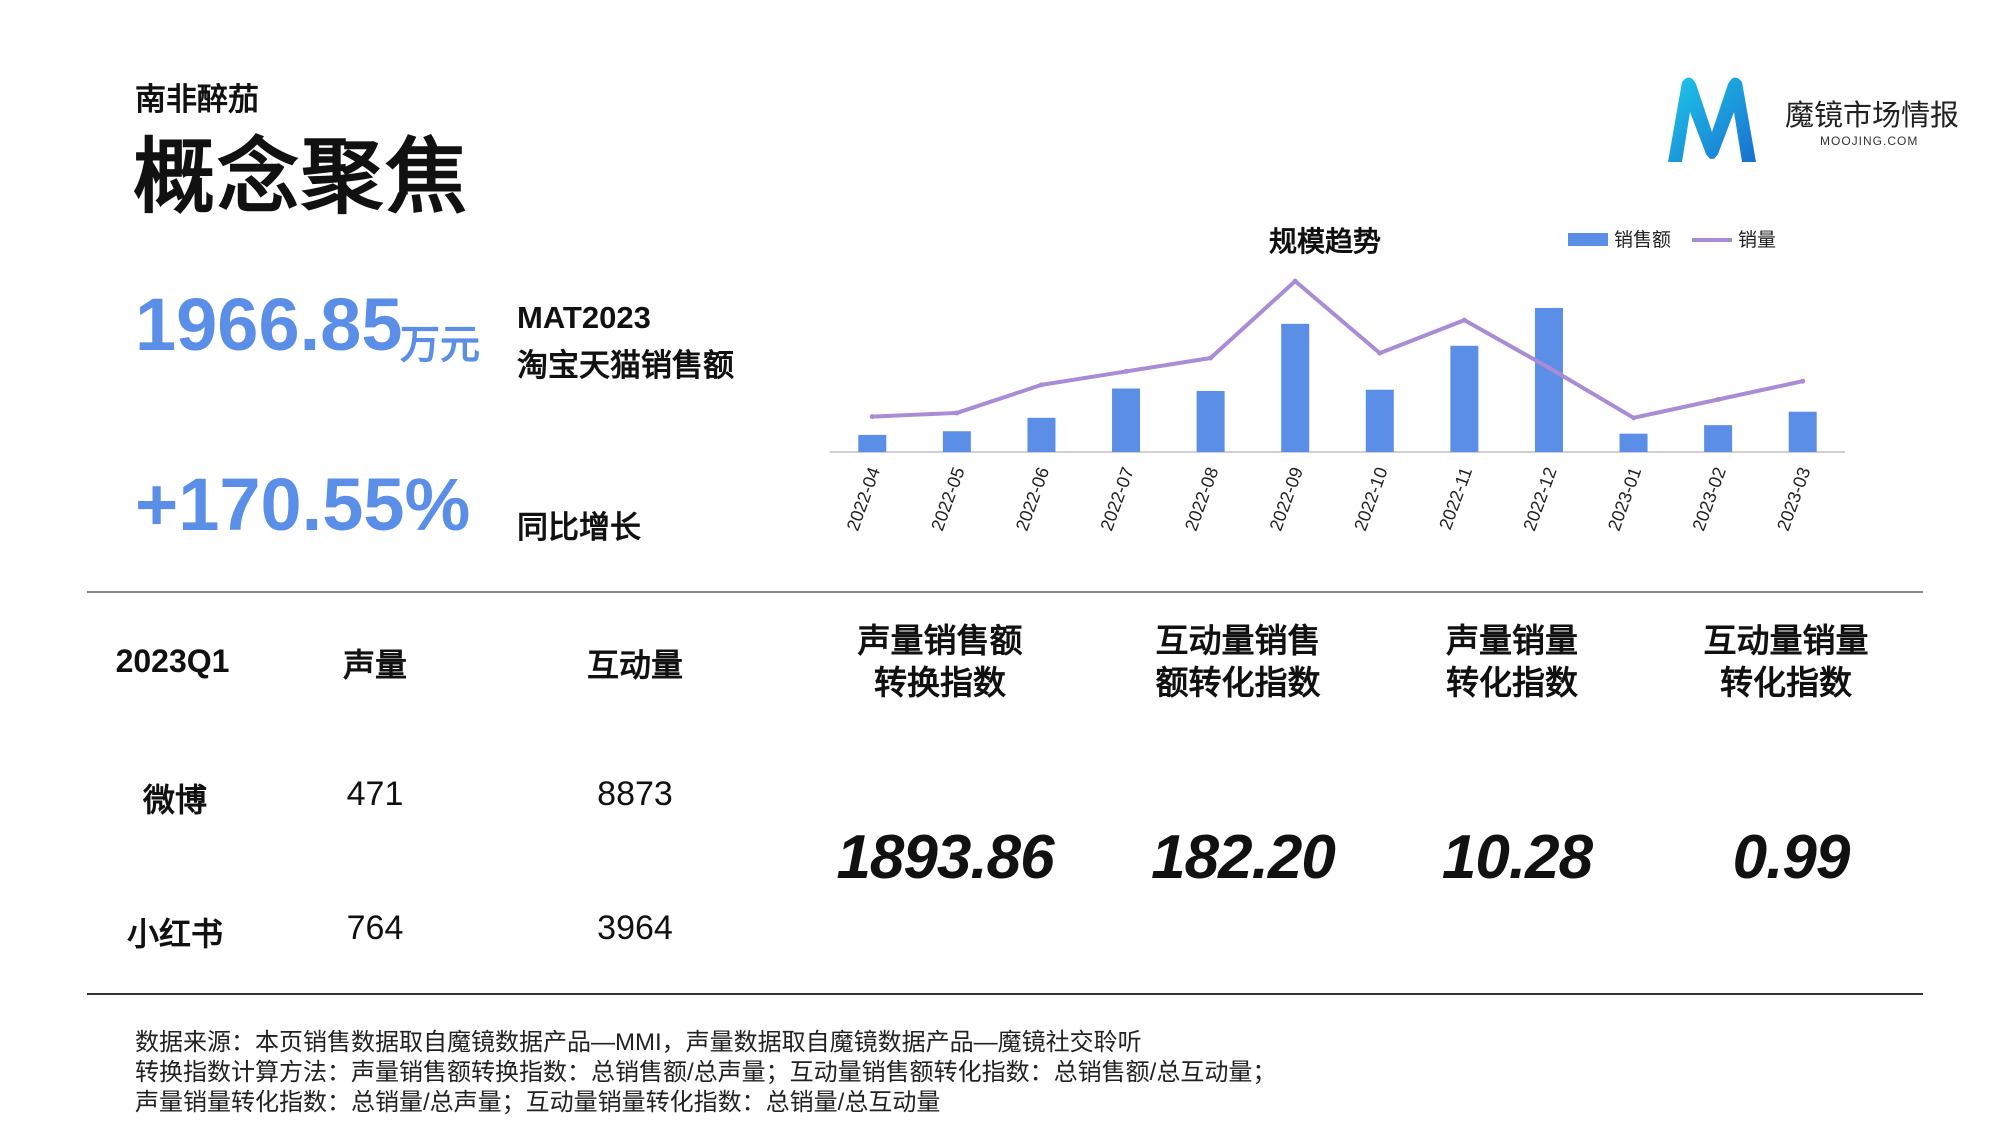 This screenshot has width=2000, height=1125. Describe the element at coordinates (1116, 499) in the screenshot. I see `x-tick-label: 2022-07` at that location.